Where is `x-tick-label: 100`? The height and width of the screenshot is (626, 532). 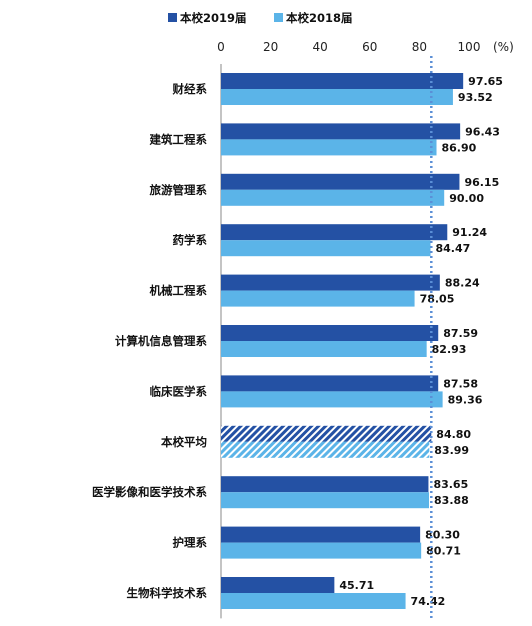 x-tick-label: 100 is located at coordinates (469, 47).